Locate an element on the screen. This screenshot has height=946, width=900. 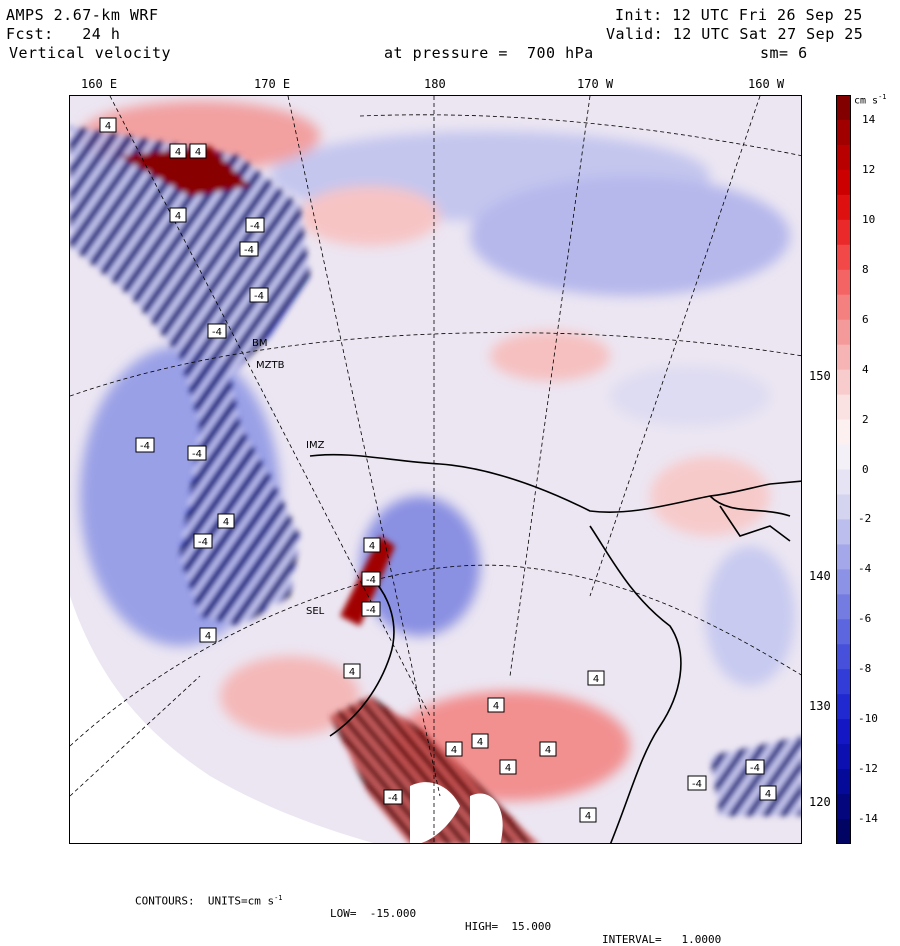
neg-region-center is located at coordinates (420, 566).